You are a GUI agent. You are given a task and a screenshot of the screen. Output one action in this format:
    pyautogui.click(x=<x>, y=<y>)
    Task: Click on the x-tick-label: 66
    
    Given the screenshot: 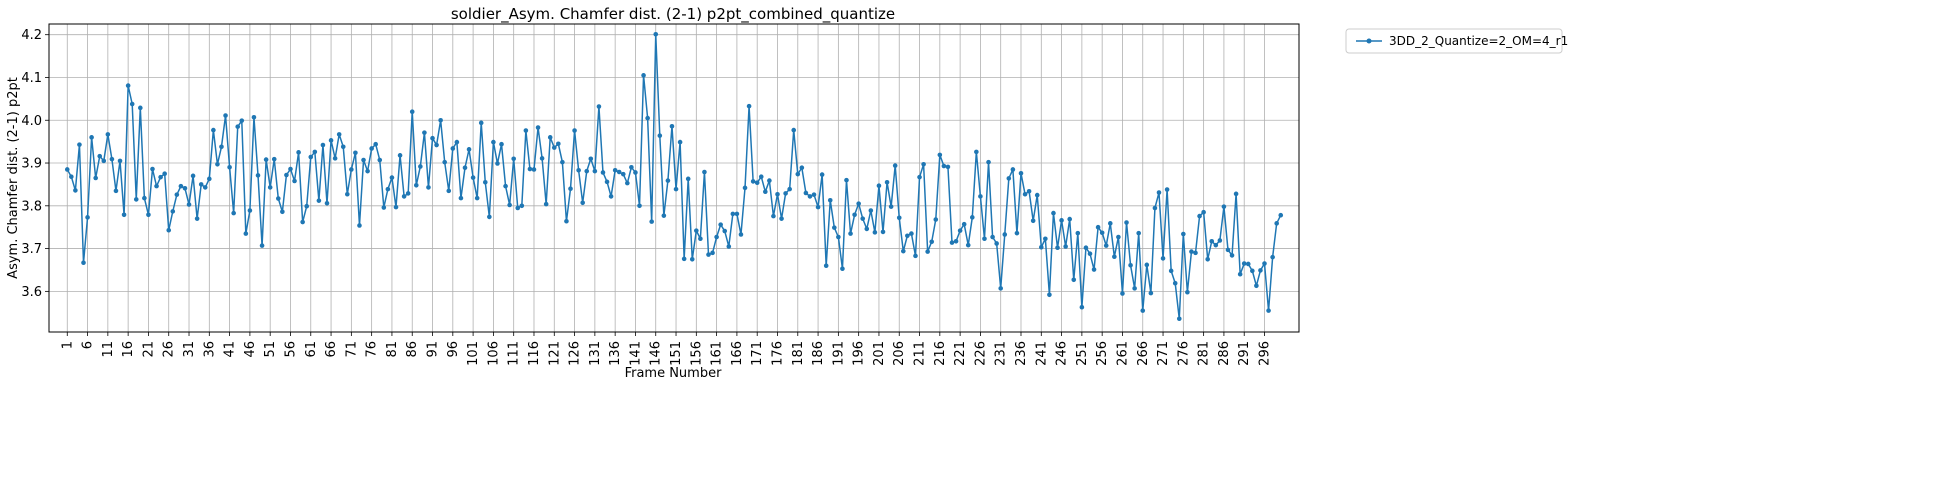 What is the action you would take?
    pyautogui.click(x=331, y=349)
    